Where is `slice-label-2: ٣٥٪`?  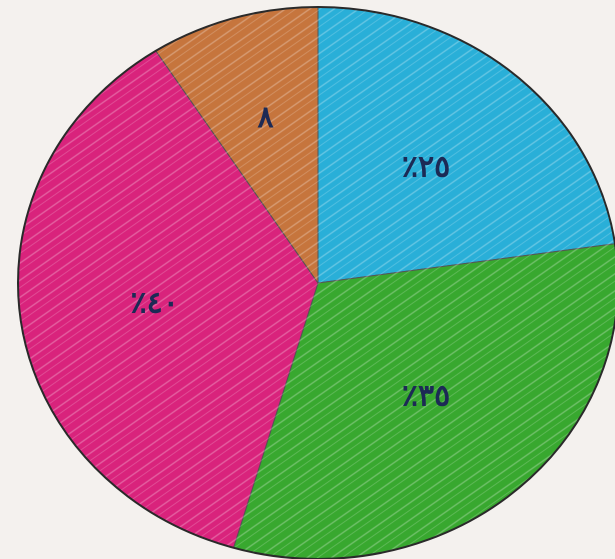 slice-label-2: ٣٥٪ is located at coordinates (426, 396).